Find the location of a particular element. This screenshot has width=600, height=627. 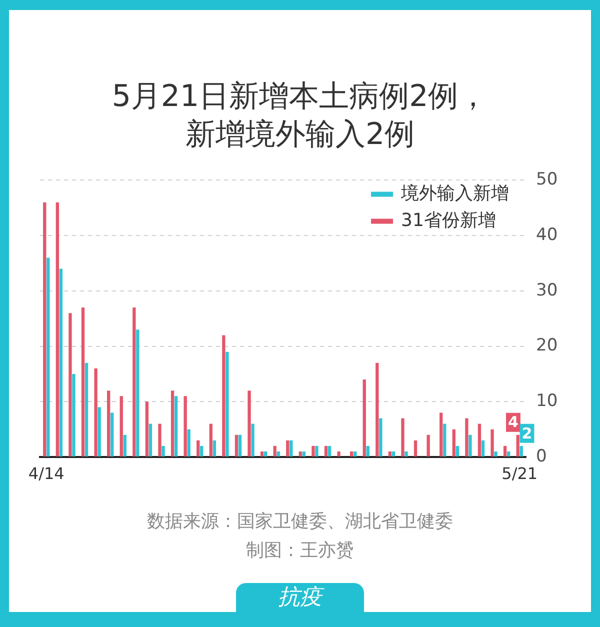

data-label: 4 is located at coordinates (513, 422).